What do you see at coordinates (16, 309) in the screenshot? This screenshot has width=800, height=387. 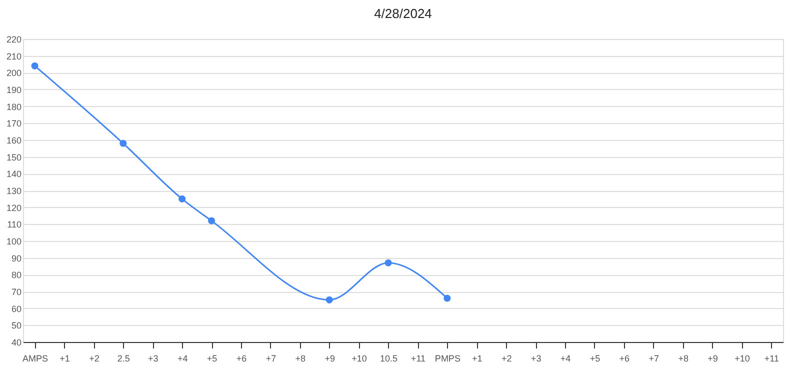 I see `y-tick-label: 60` at bounding box center [16, 309].